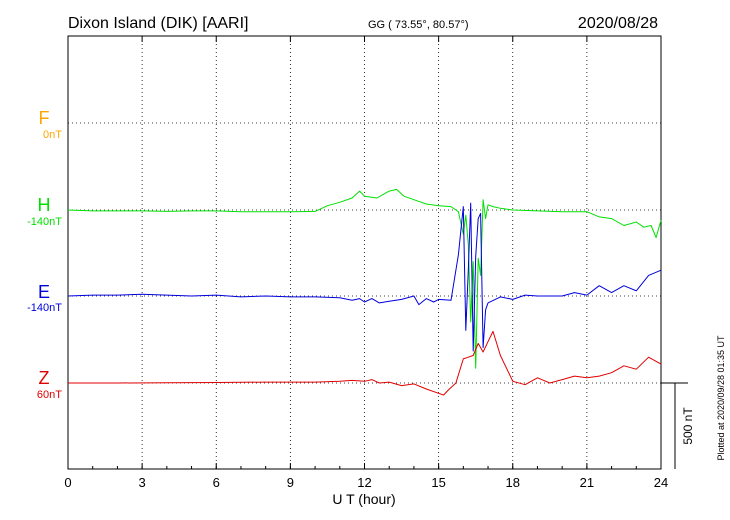 The image size is (730, 520). What do you see at coordinates (44, 118) in the screenshot?
I see `series-f-name: F` at bounding box center [44, 118].